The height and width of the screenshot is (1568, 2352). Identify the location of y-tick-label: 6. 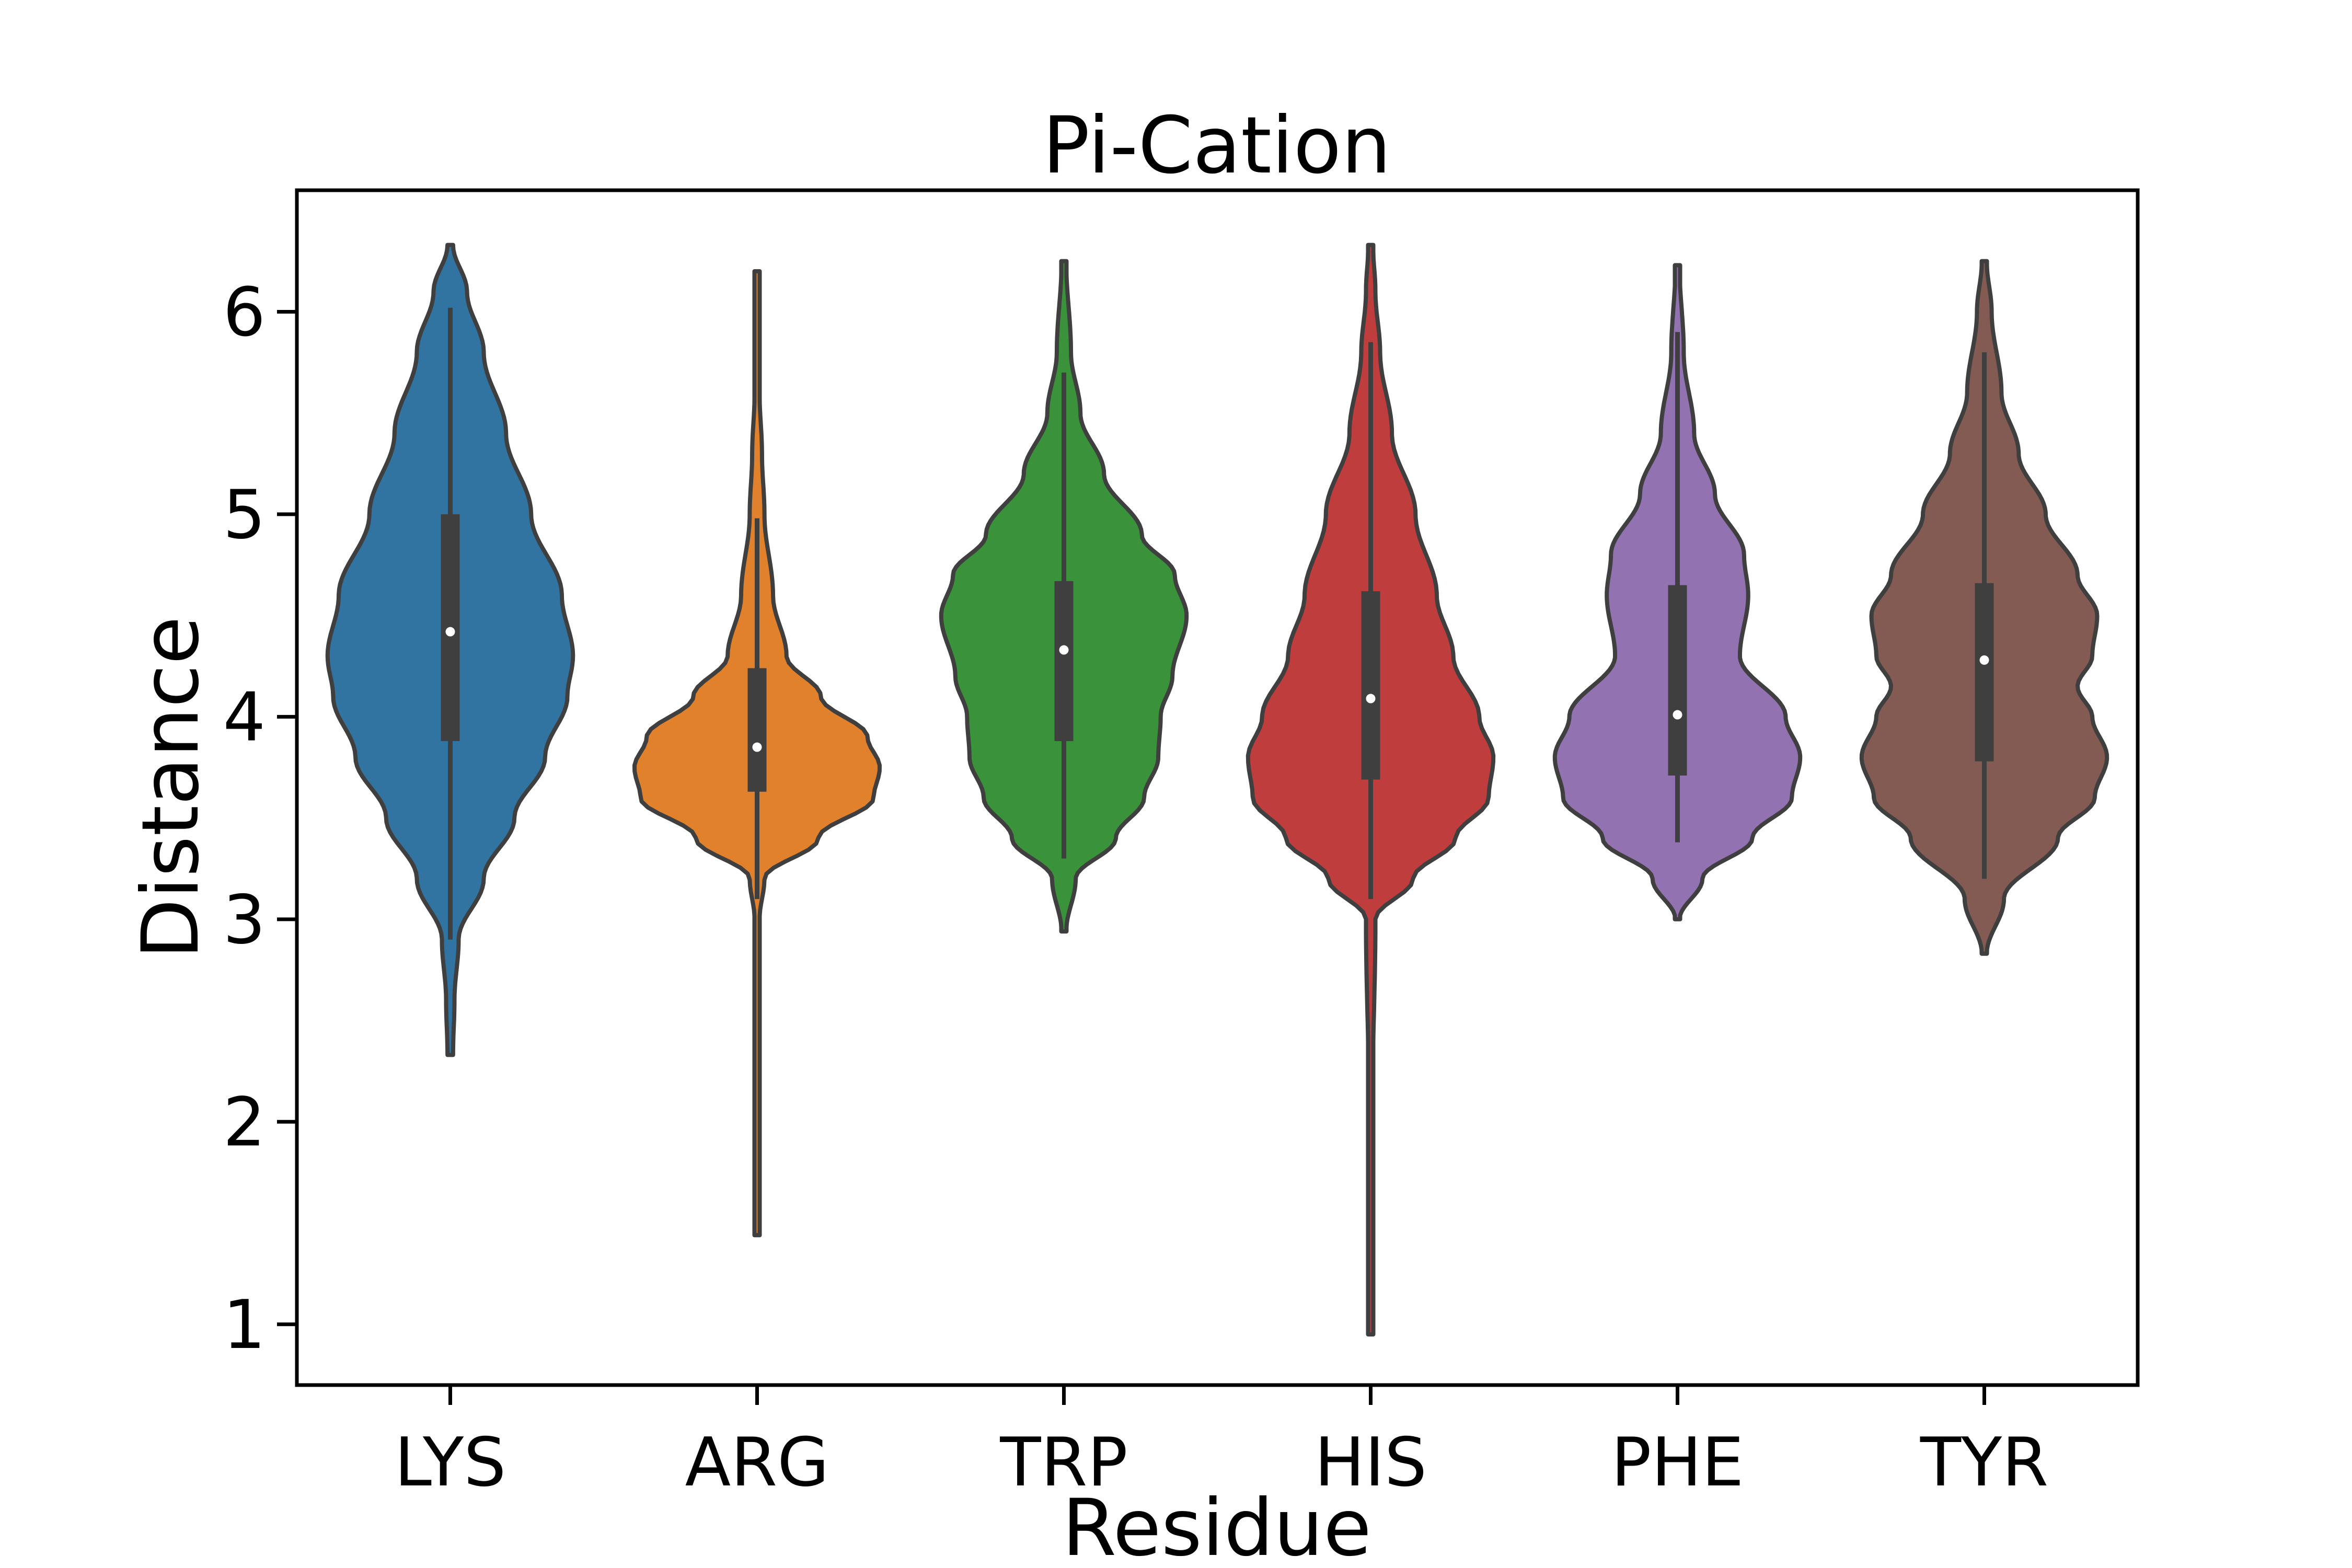
(244, 312).